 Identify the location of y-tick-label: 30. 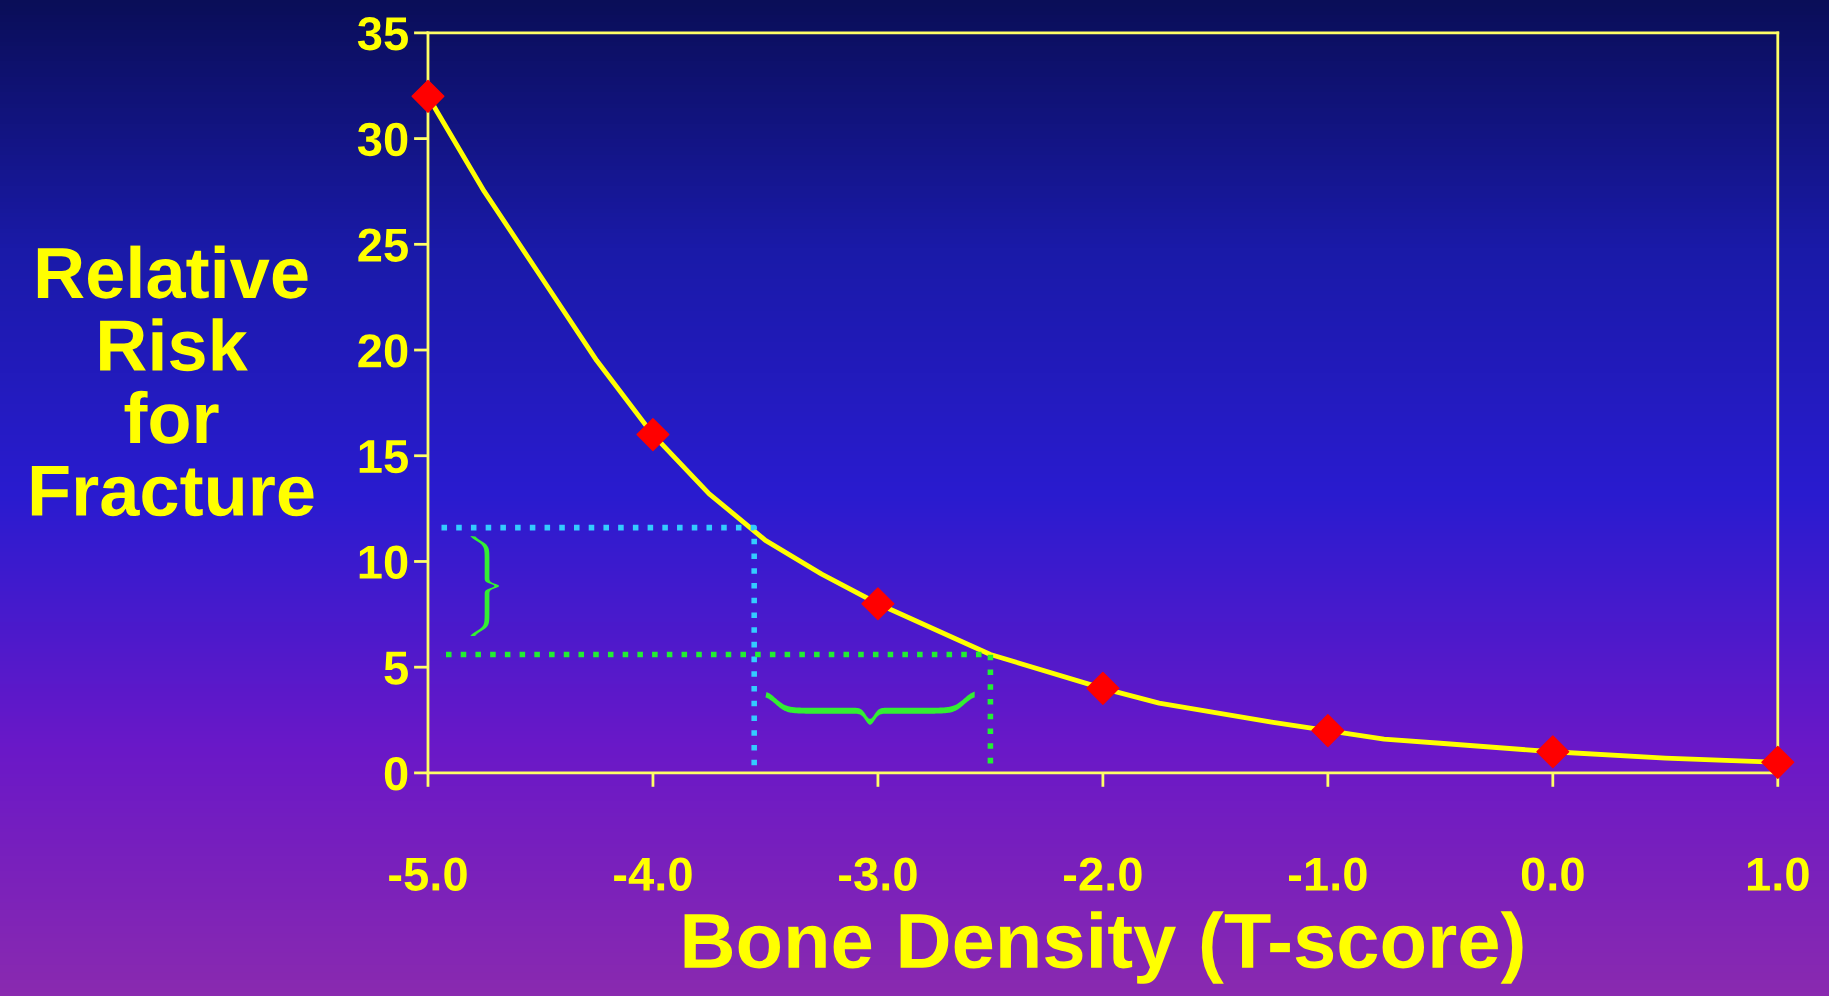
(382, 139).